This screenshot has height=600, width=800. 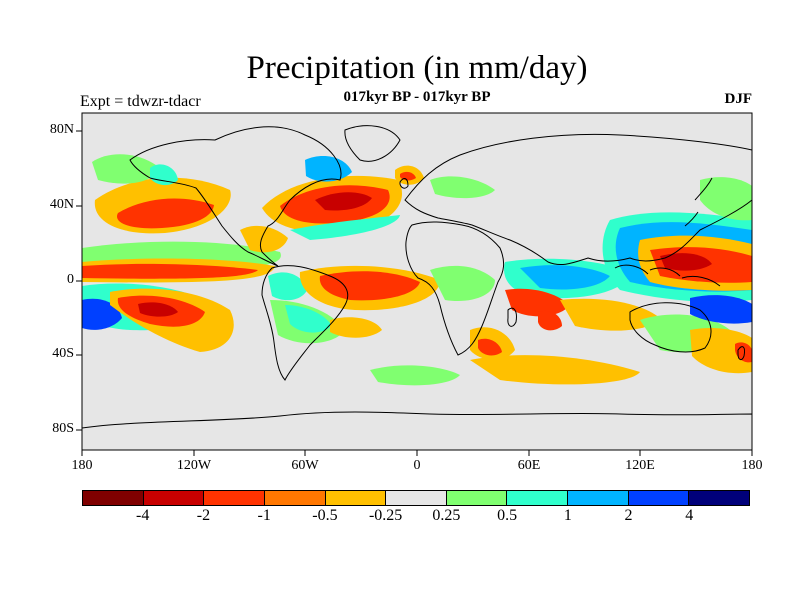 I want to click on experiment-label: Expt = tdwzr-tdacr, so click(x=140, y=101).